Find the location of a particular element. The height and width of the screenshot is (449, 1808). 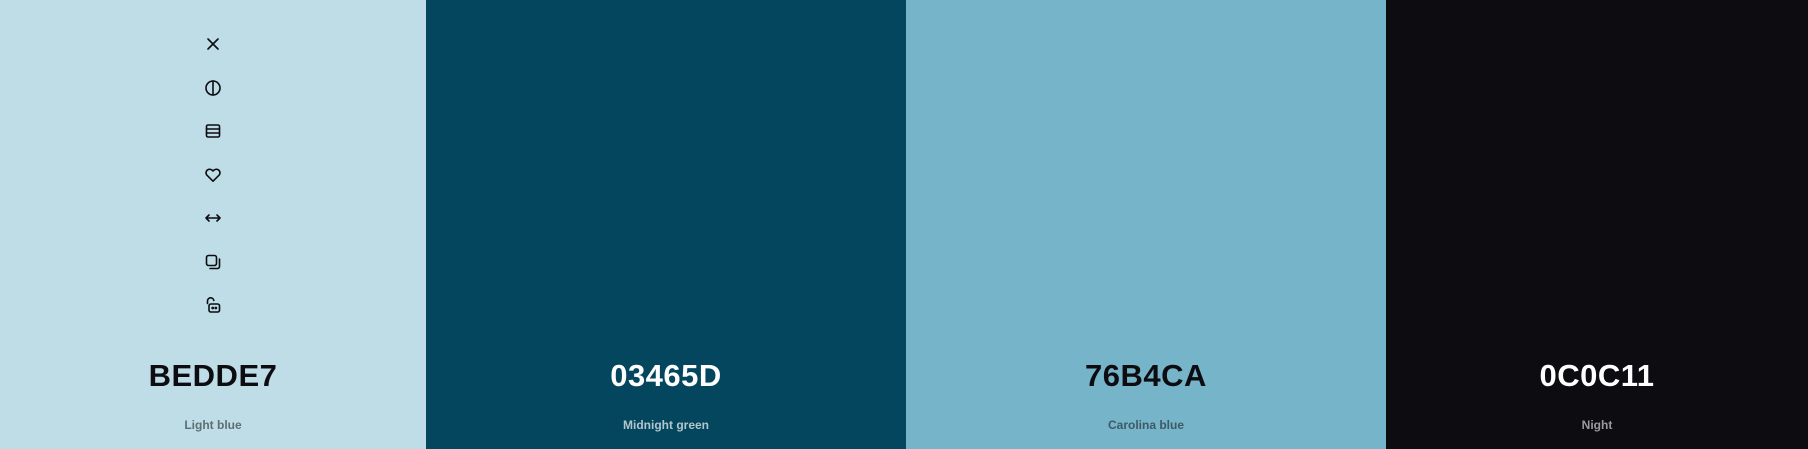

close-icon is located at coordinates (213, 44).